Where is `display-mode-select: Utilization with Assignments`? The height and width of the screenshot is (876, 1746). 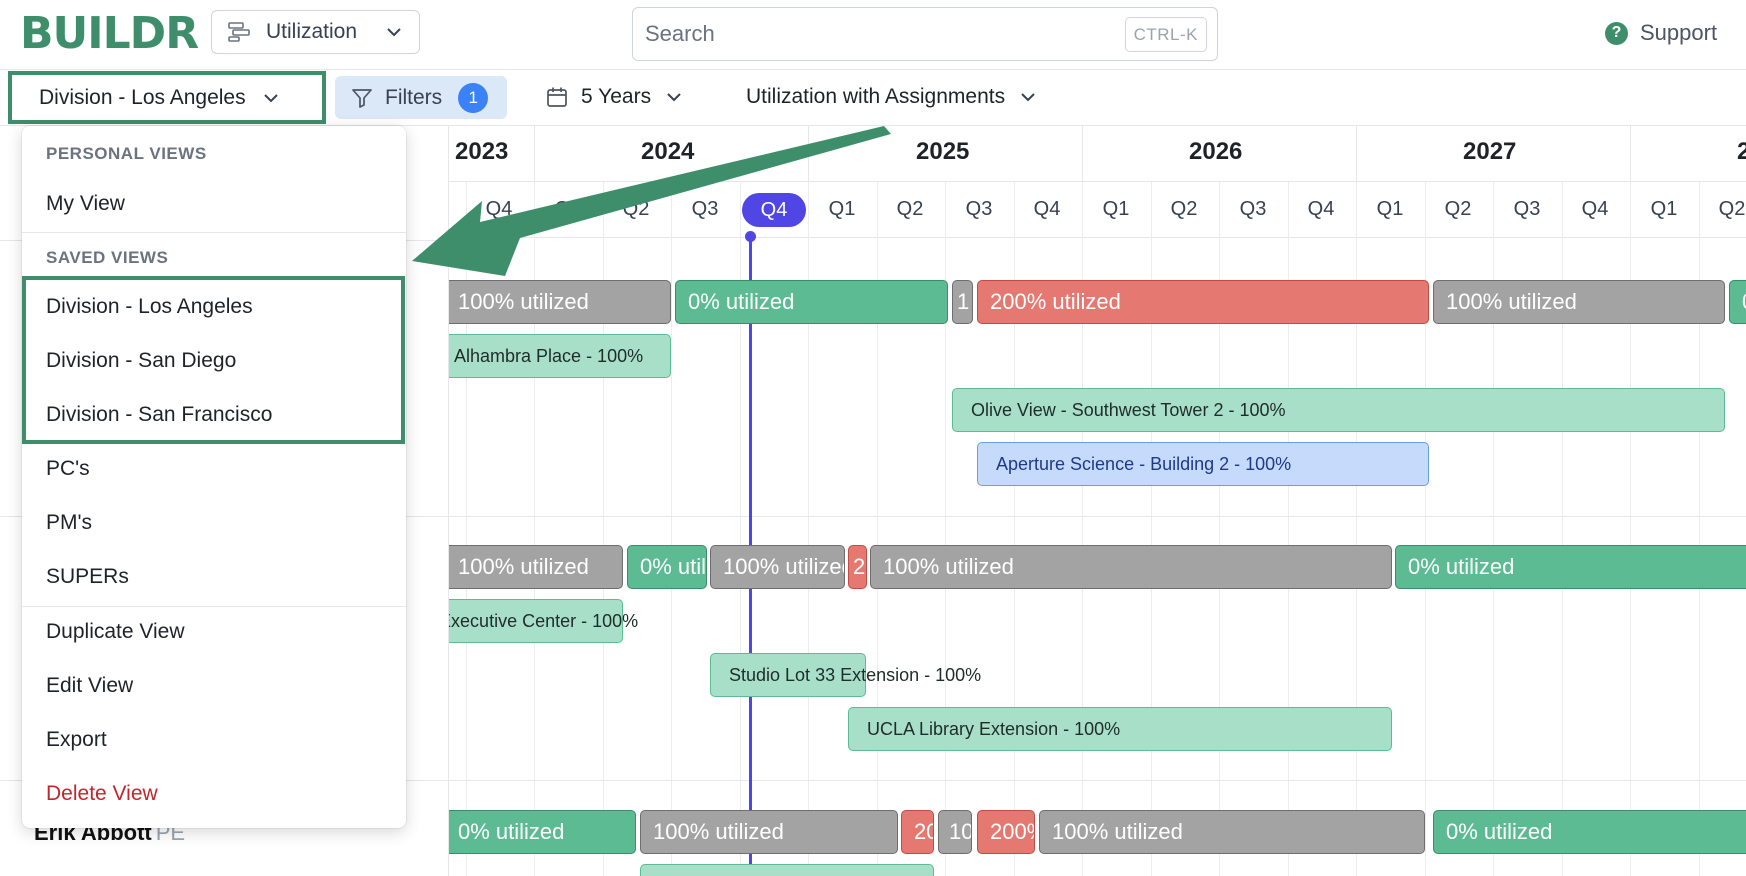 display-mode-select: Utilization with Assignments is located at coordinates (891, 97).